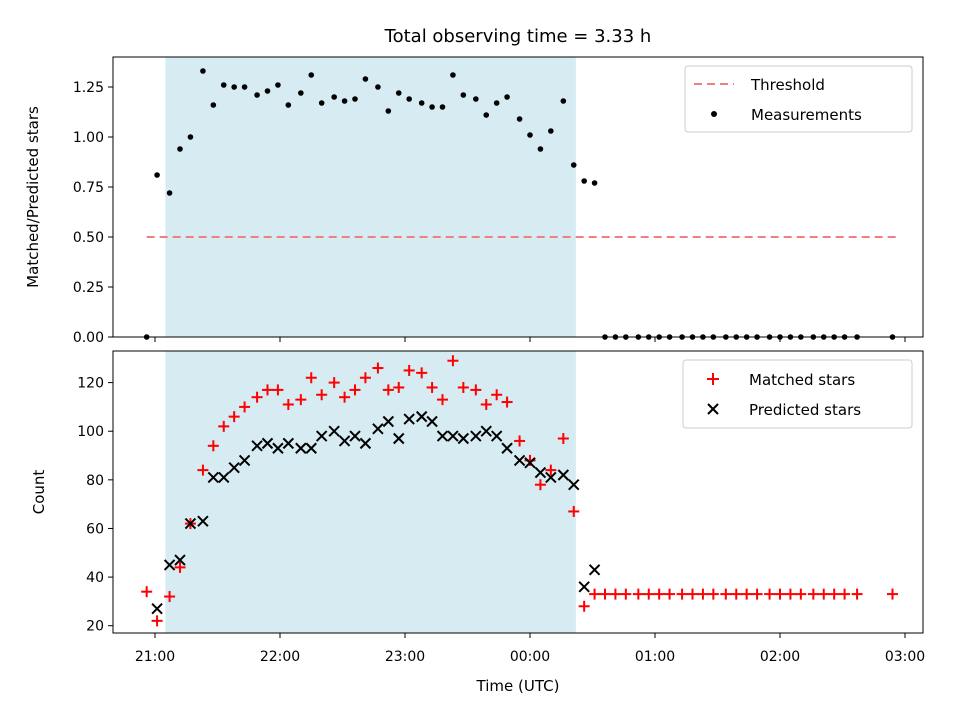  I want to click on predicted-stars-legend-swatch, so click(713, 409).